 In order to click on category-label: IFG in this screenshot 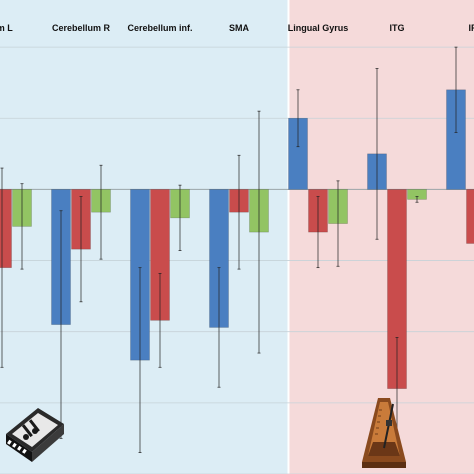, I will do `click(471, 28)`.